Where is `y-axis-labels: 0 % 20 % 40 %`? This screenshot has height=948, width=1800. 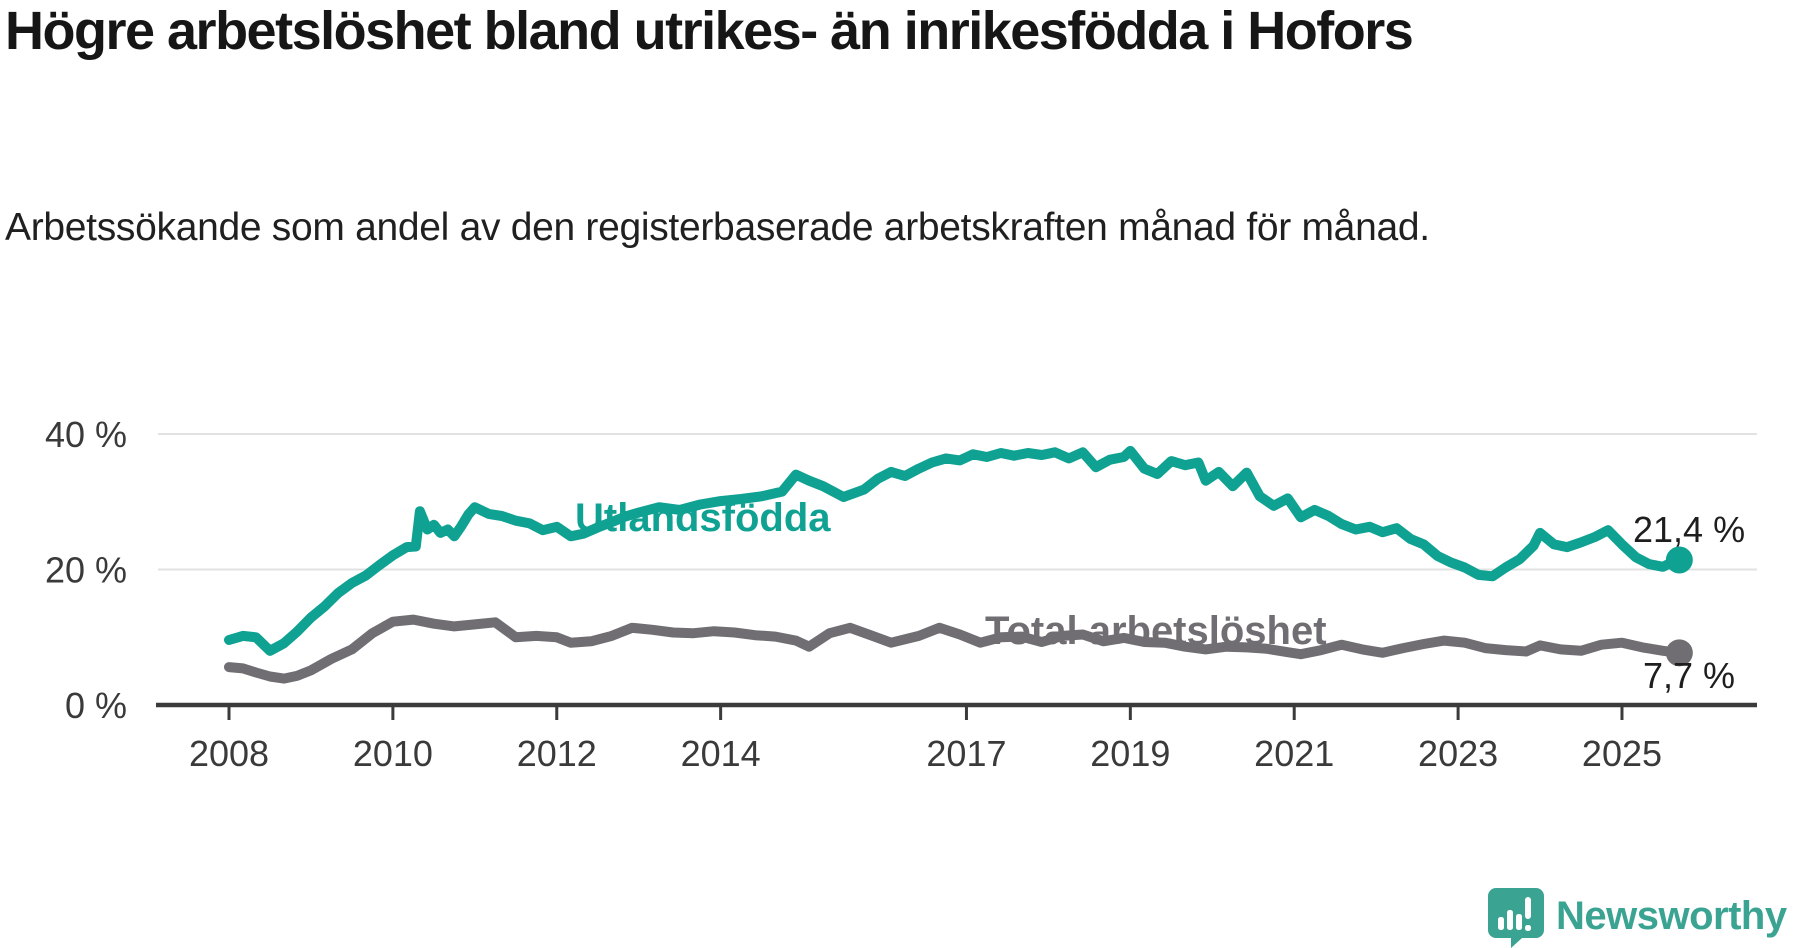
y-axis-labels: 0 % 20 % 40 % is located at coordinates (86, 570).